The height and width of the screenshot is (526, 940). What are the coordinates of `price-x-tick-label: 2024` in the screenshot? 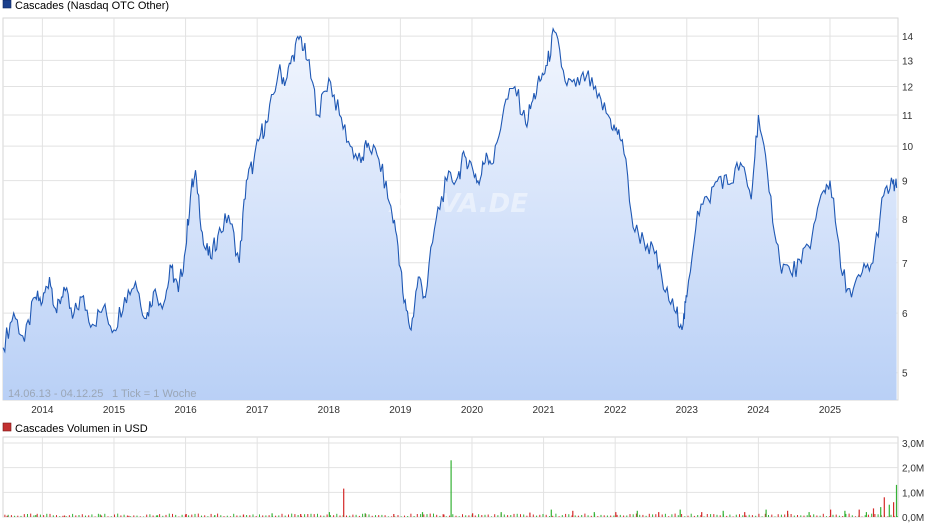 It's located at (758, 410).